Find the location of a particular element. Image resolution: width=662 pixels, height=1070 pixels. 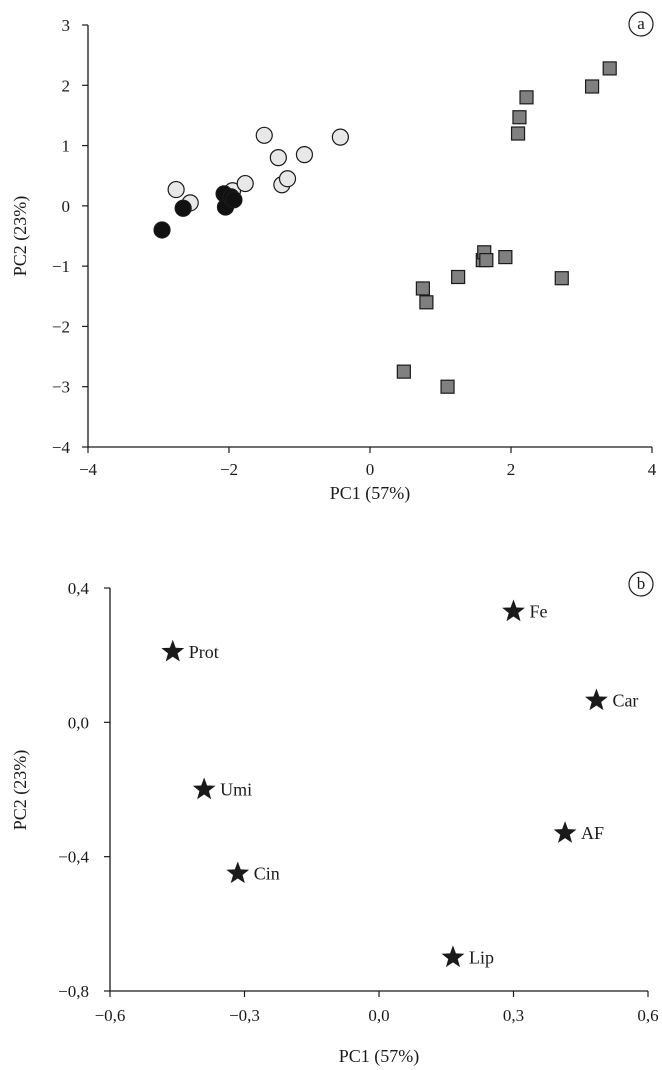

panel-b-letter: b is located at coordinates (641, 583).